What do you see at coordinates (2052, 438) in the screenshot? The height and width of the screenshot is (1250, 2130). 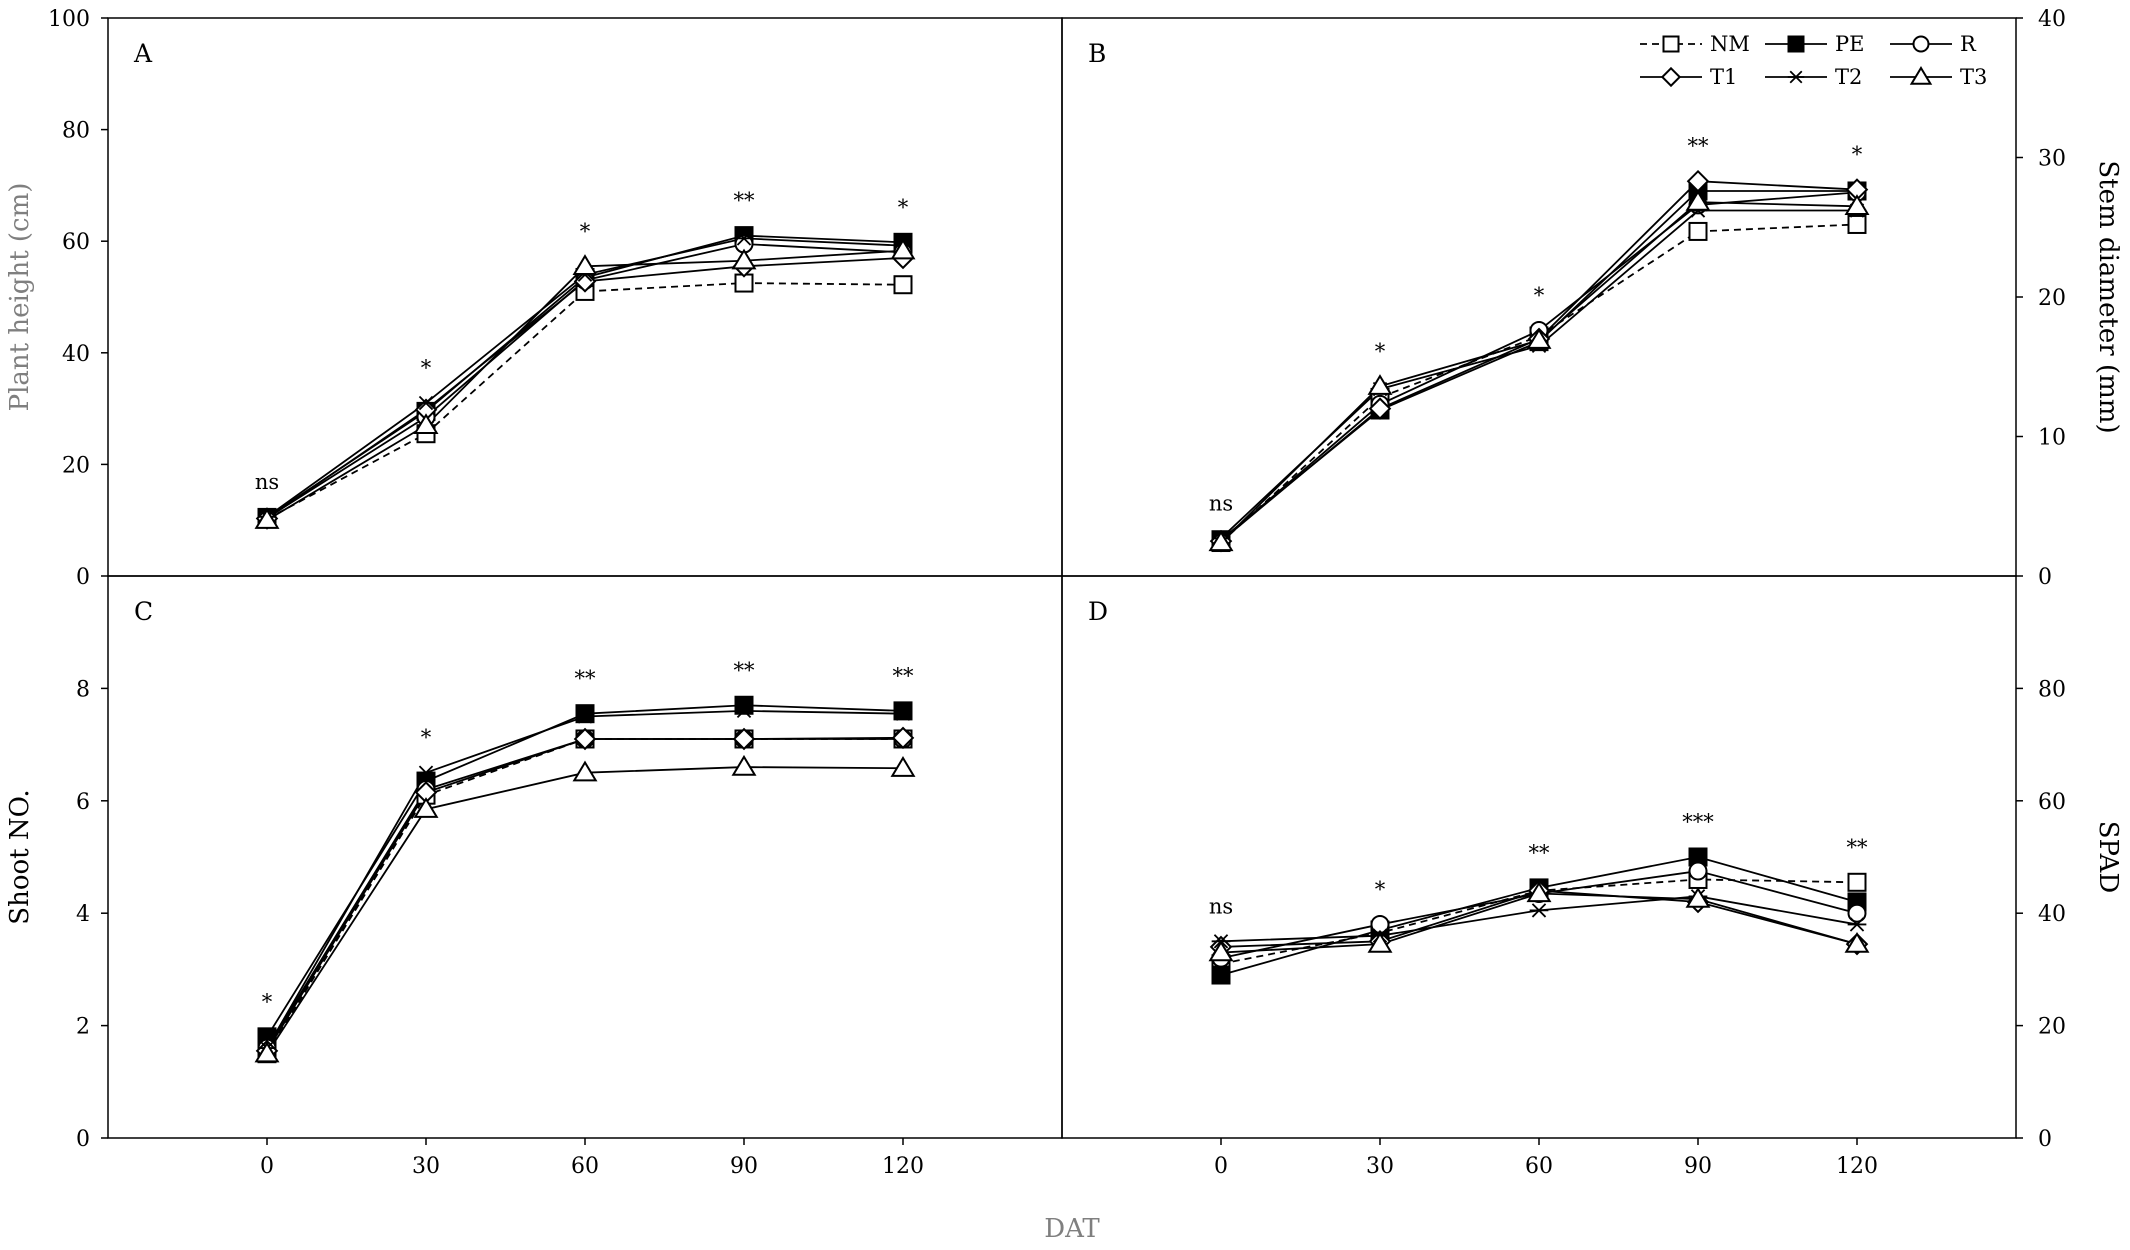 I see `y-tick-label: 10` at bounding box center [2052, 438].